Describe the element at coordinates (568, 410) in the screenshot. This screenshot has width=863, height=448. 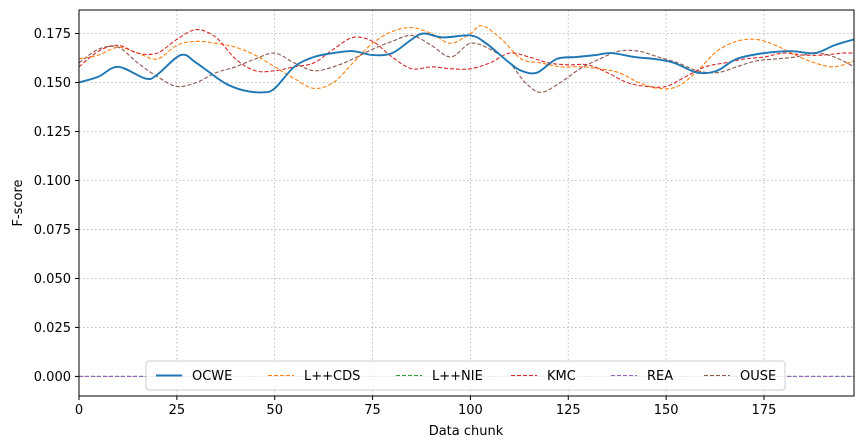
I see `x-tick-label: 125` at that location.